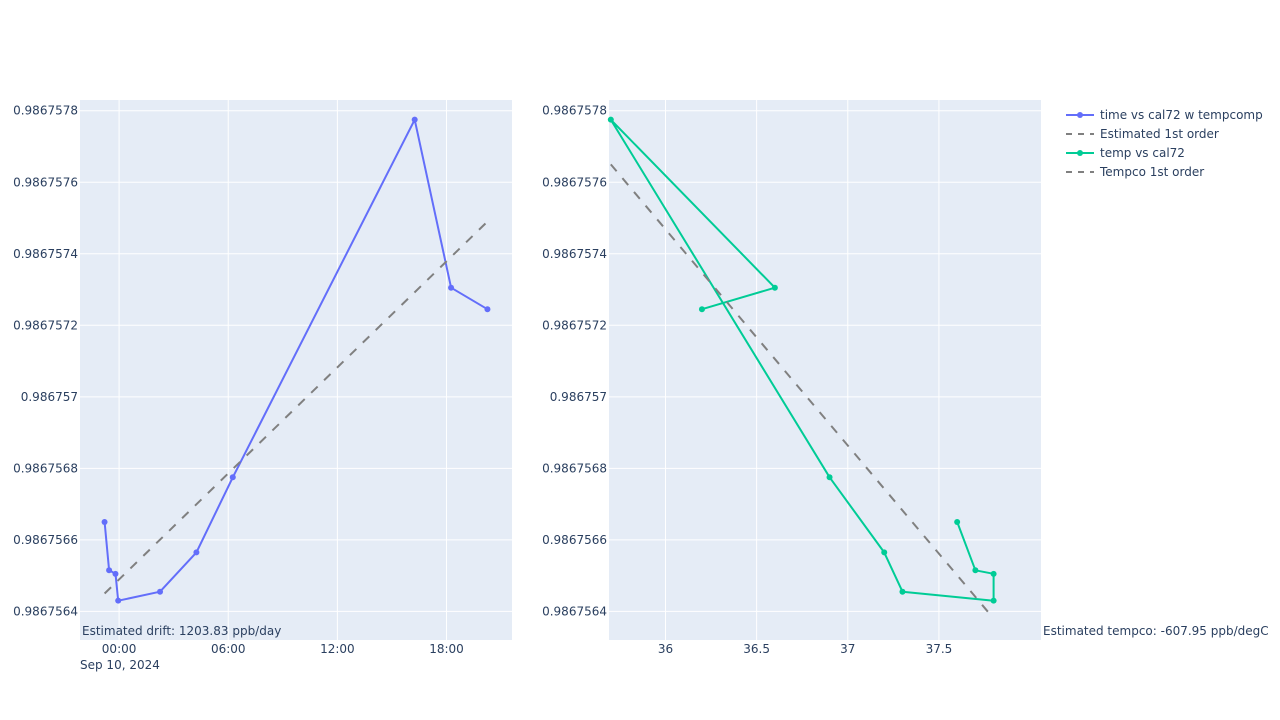 Image resolution: width=1280 pixels, height=720 pixels. What do you see at coordinates (665, 649) in the screenshot?
I see `x-tick-label: 36` at bounding box center [665, 649].